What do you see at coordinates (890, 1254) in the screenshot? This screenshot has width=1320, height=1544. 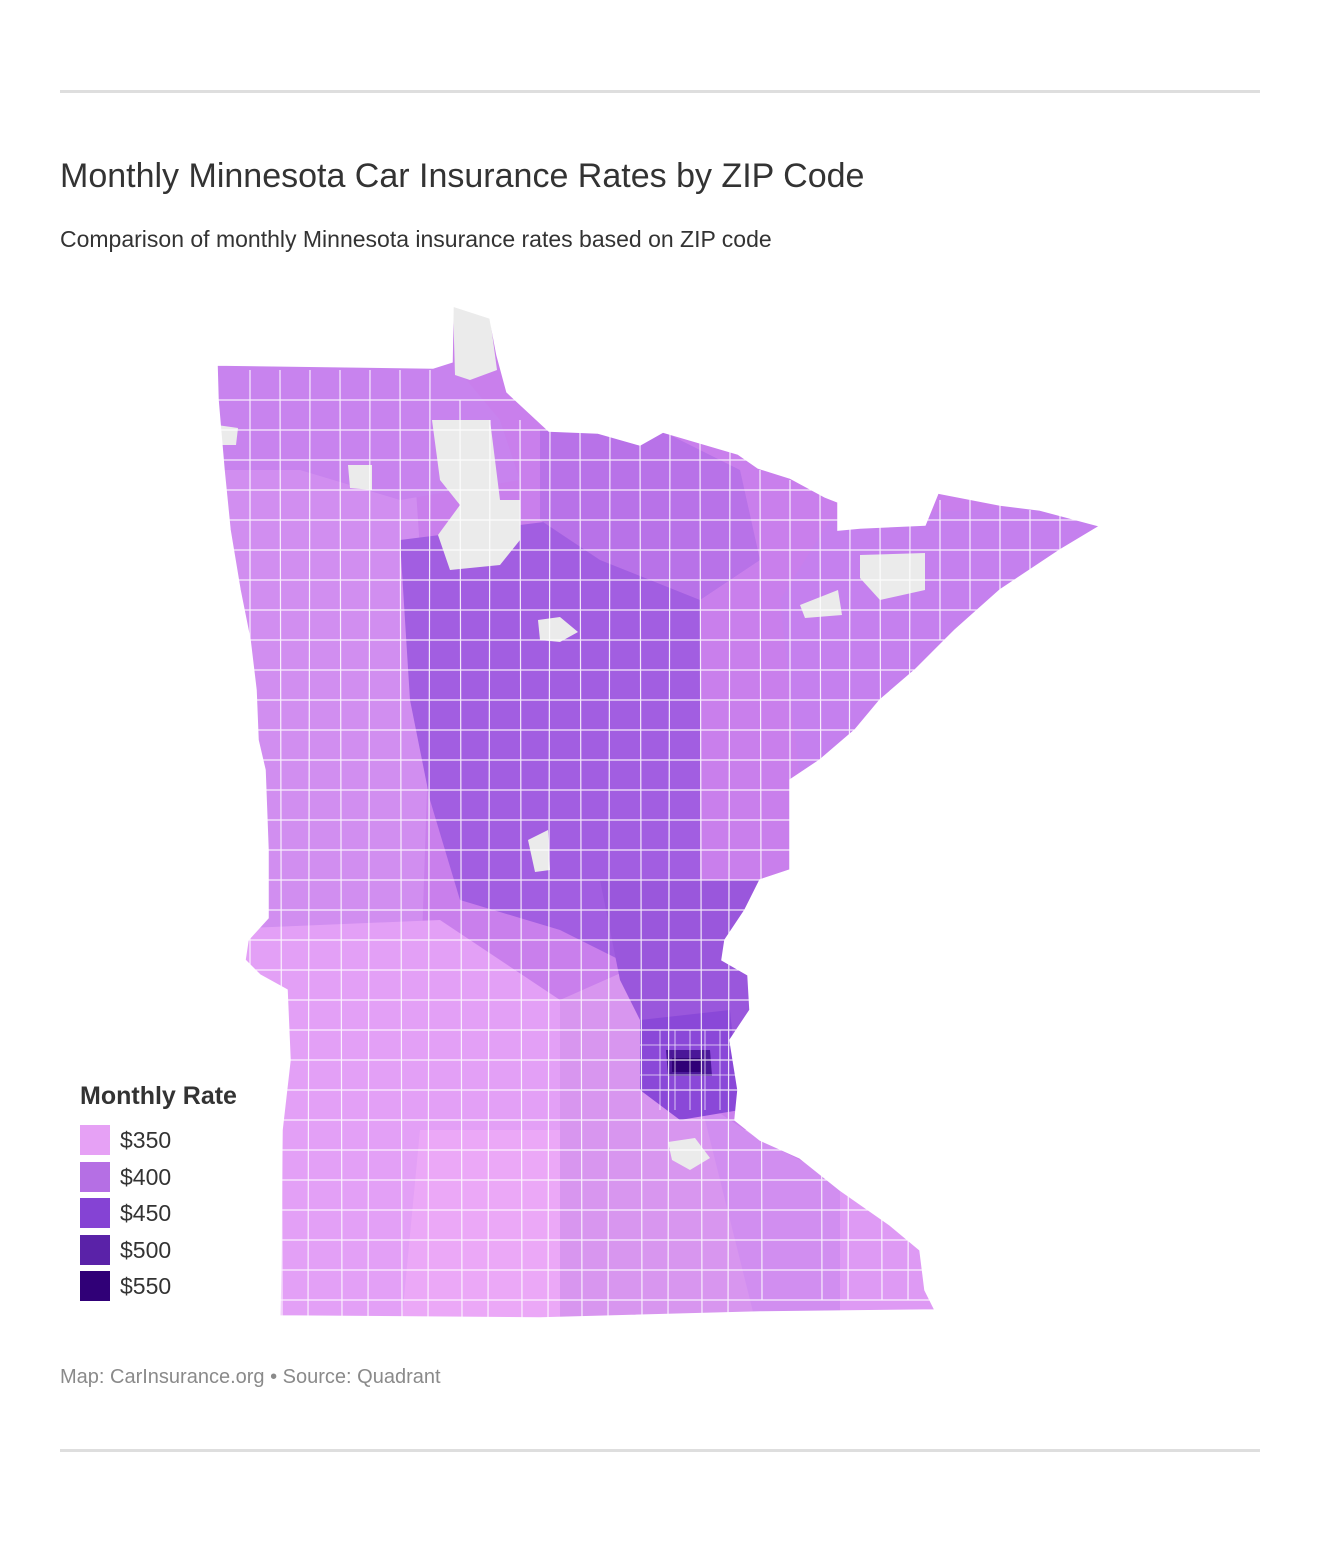 I see `zone-southeast-corner` at bounding box center [890, 1254].